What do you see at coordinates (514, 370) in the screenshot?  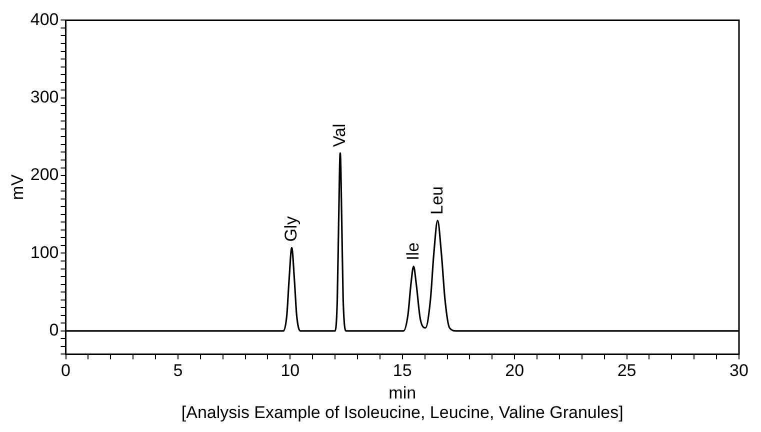 I see `x-tick-label: 20` at bounding box center [514, 370].